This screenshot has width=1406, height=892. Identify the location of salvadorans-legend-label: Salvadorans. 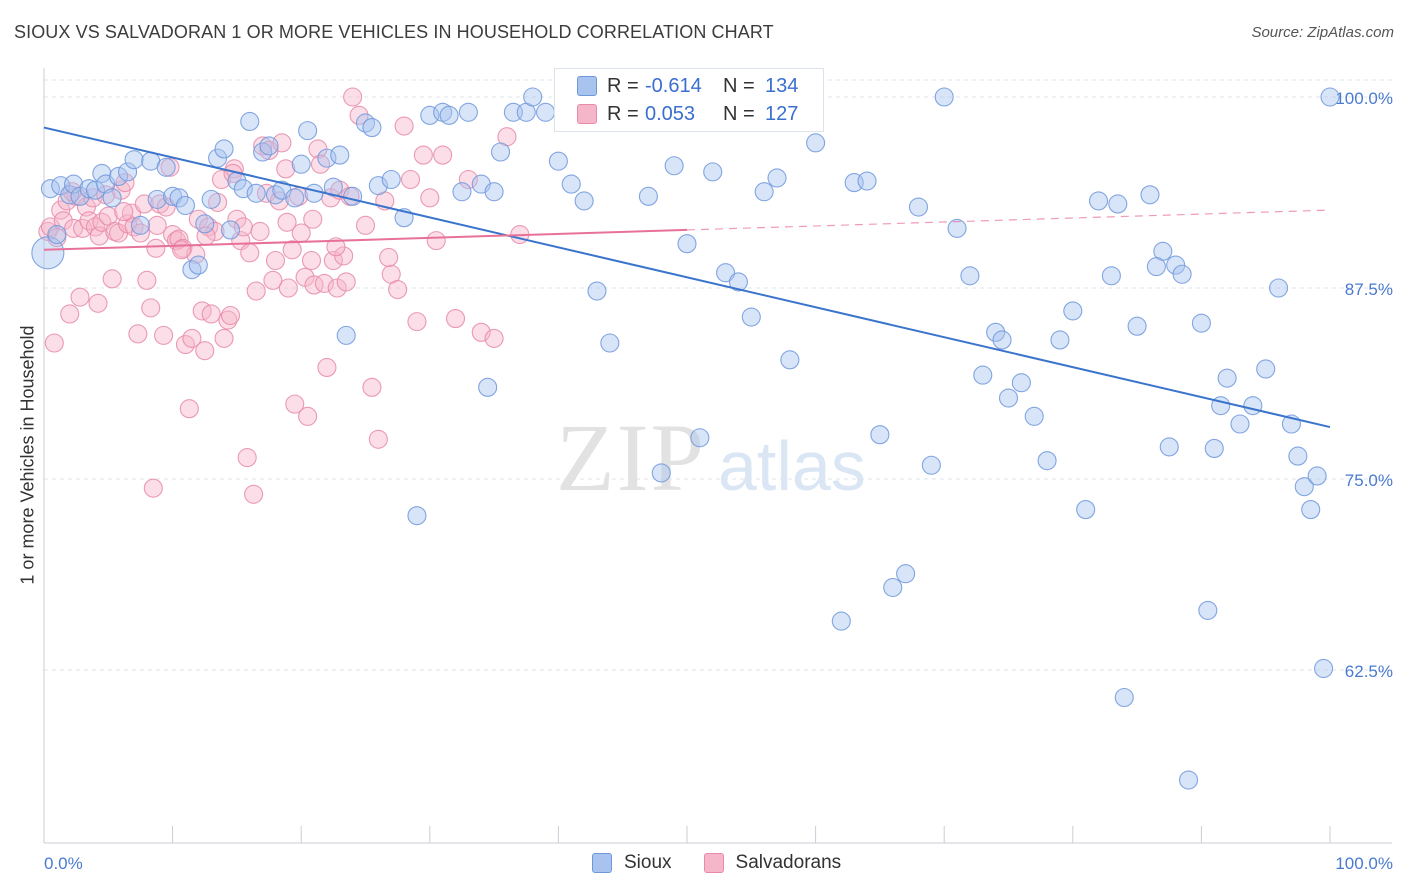
(788, 862).